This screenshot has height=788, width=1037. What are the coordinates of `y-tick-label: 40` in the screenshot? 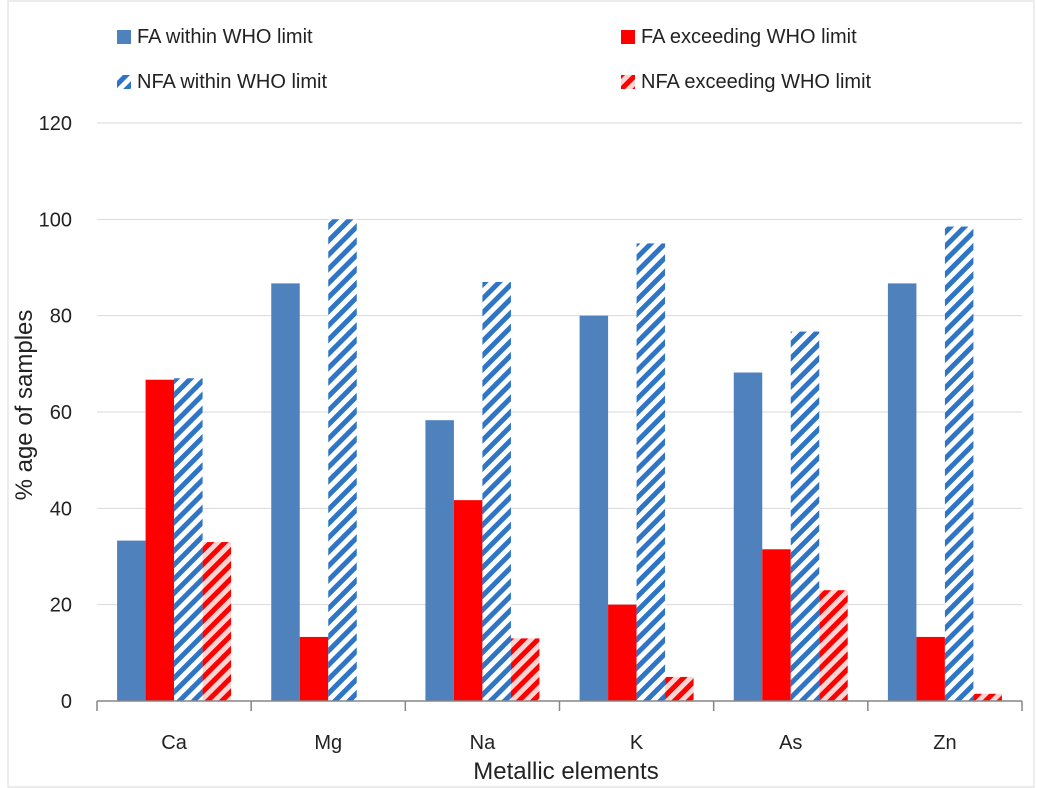 It's located at (61, 509).